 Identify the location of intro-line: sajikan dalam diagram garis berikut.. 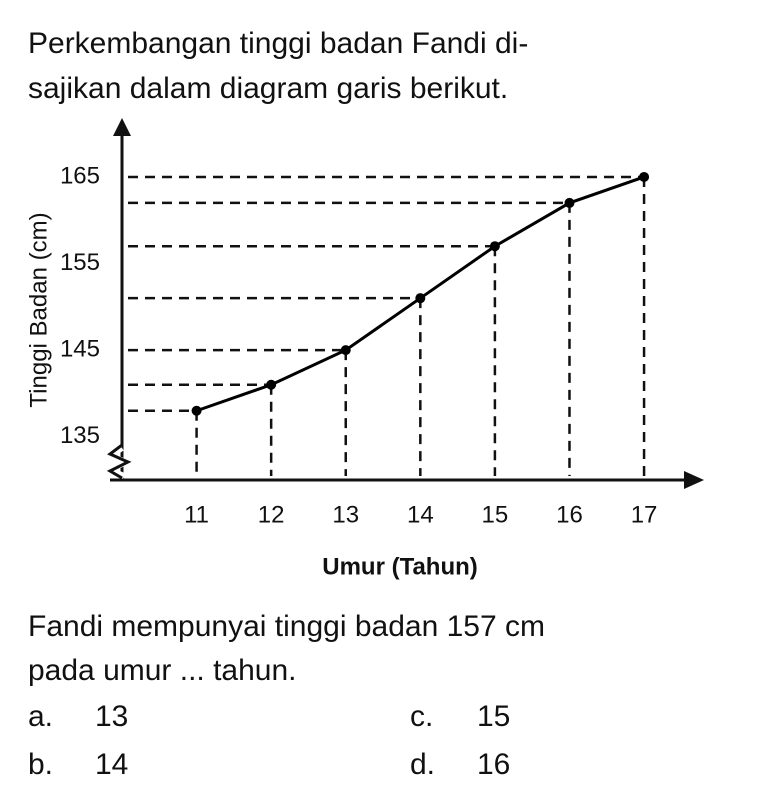
(268, 88).